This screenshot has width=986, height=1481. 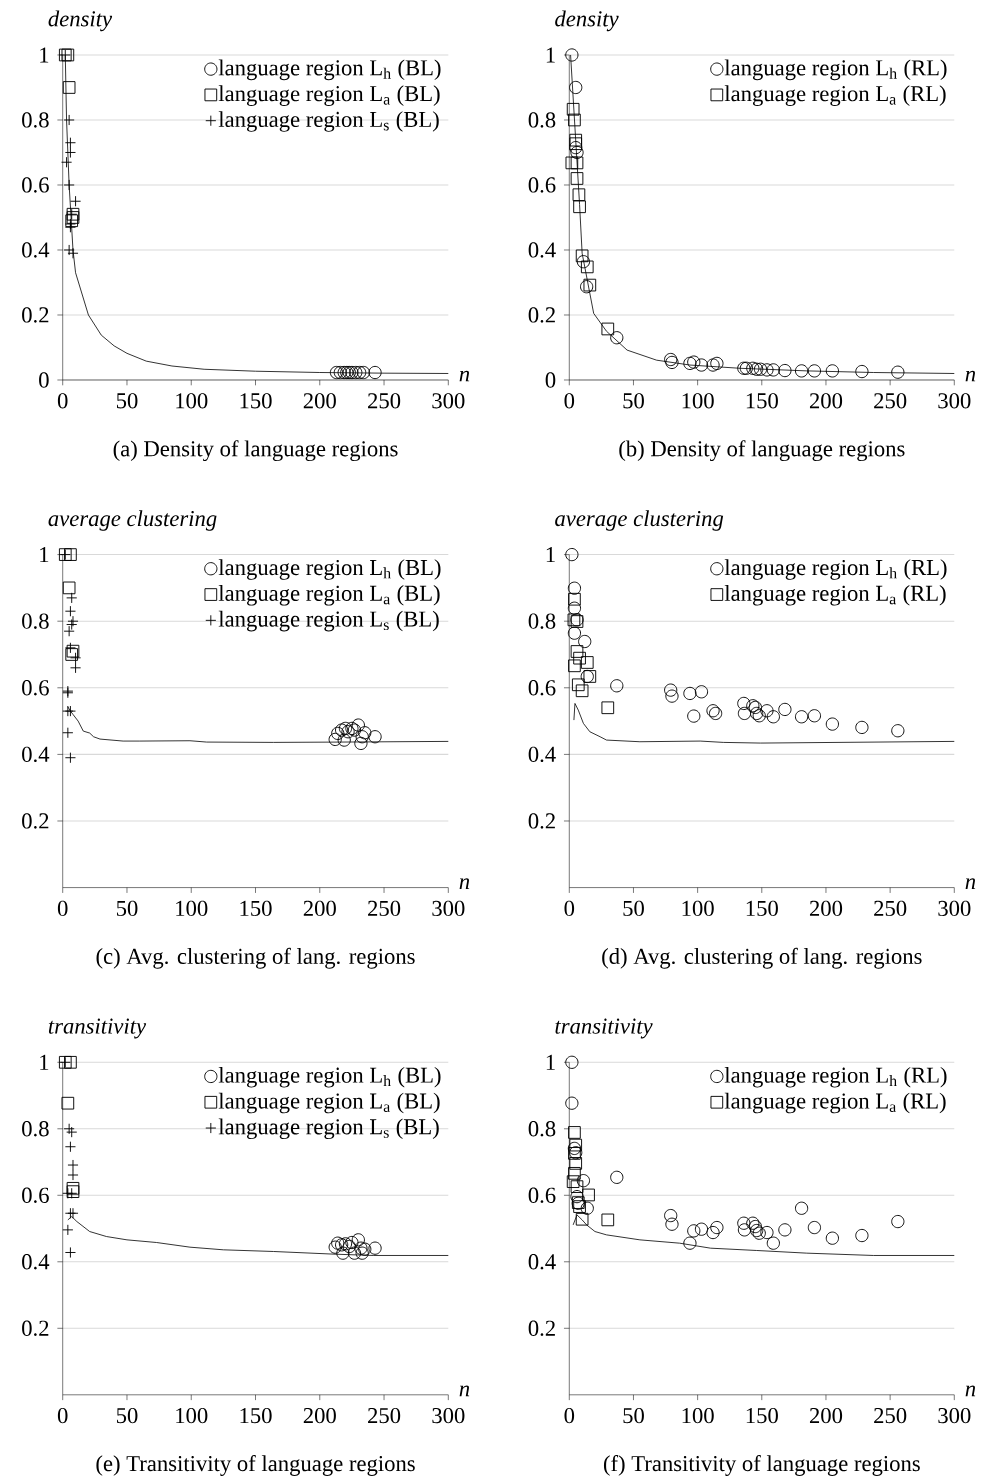 I want to click on y-tick-label: 0, so click(x=550, y=380).